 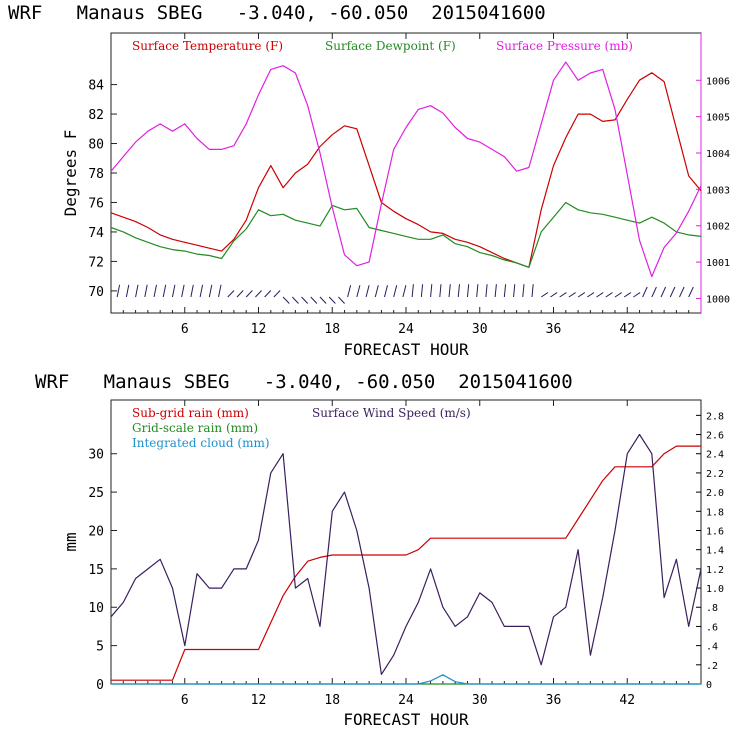 I want to click on y2-tick-label: 2.6, so click(x=715, y=436).